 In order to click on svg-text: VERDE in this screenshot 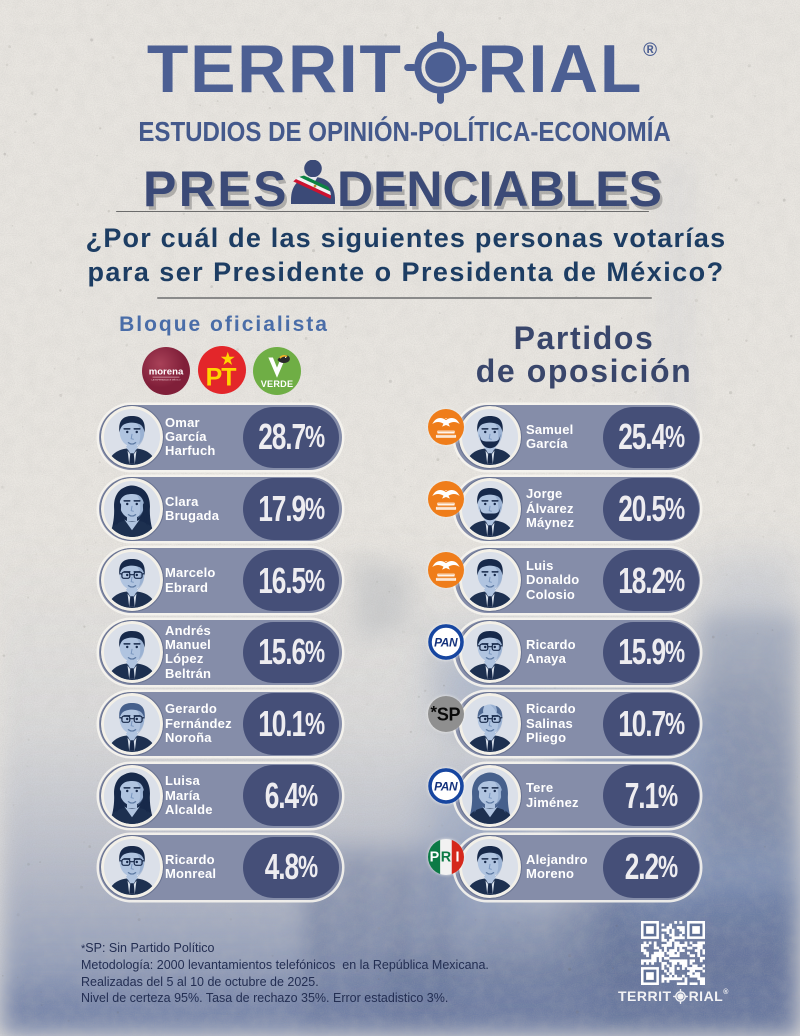, I will do `click(277, 384)`.